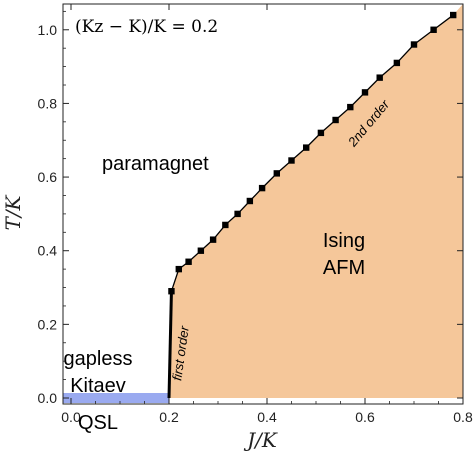 The width and height of the screenshot is (474, 459). I want to click on ising-afm-label-line2: AFM, so click(344, 268).